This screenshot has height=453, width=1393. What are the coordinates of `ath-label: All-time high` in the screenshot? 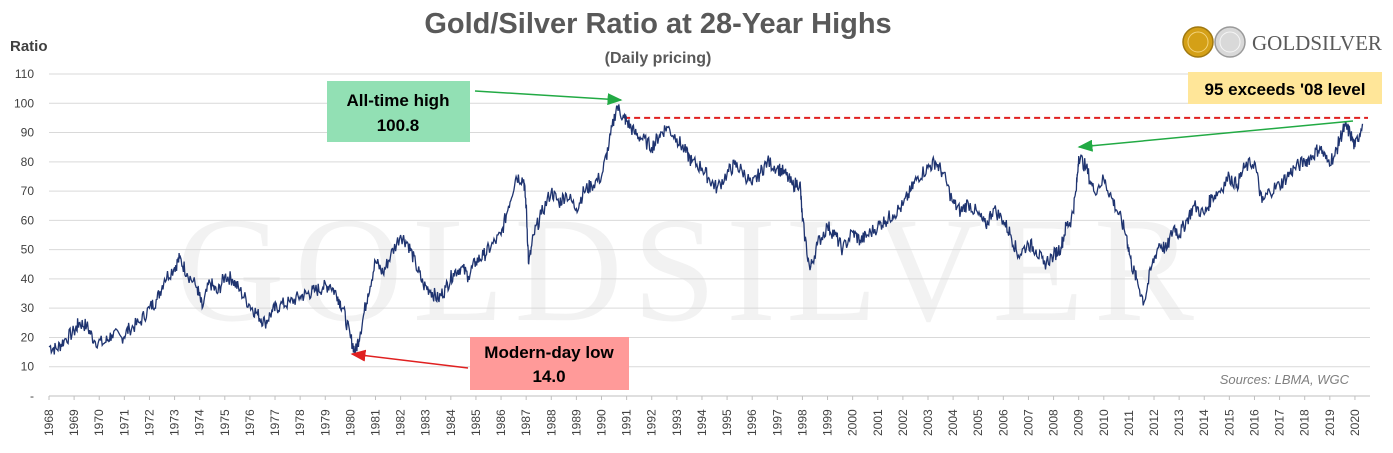 It's located at (398, 100).